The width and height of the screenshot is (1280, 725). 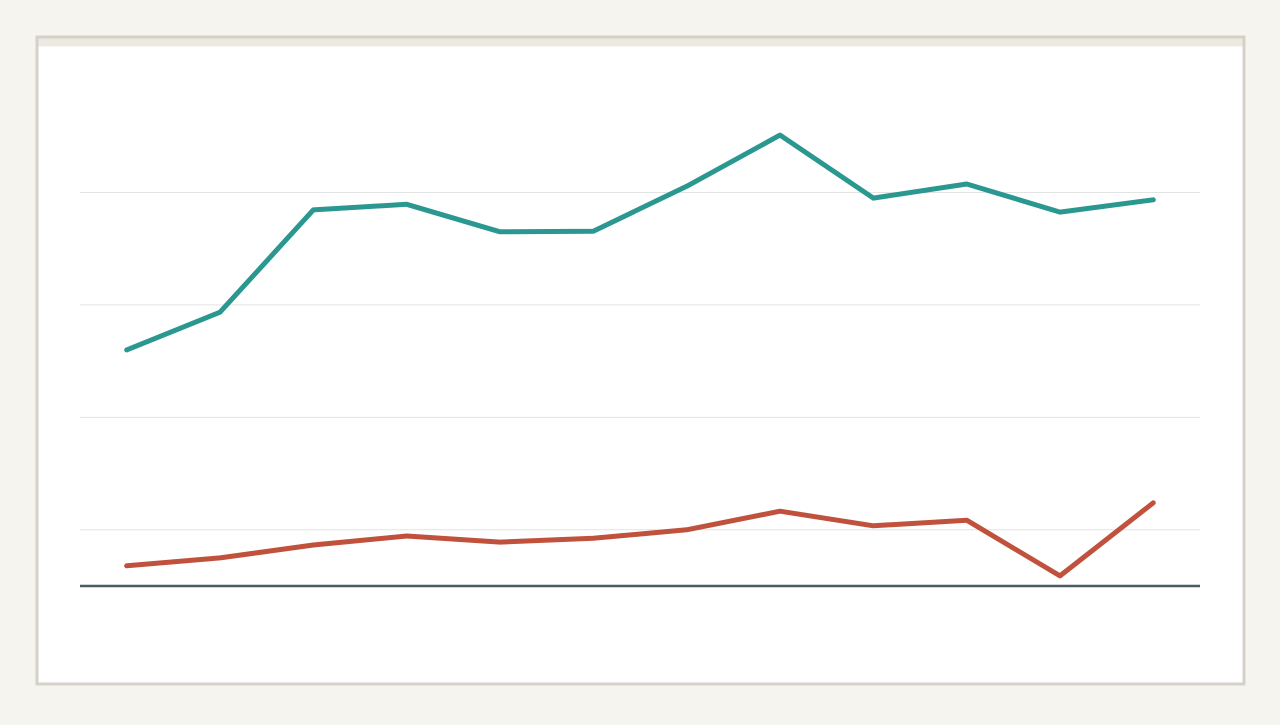 What do you see at coordinates (640, 539) in the screenshot?
I see `series-line` at bounding box center [640, 539].